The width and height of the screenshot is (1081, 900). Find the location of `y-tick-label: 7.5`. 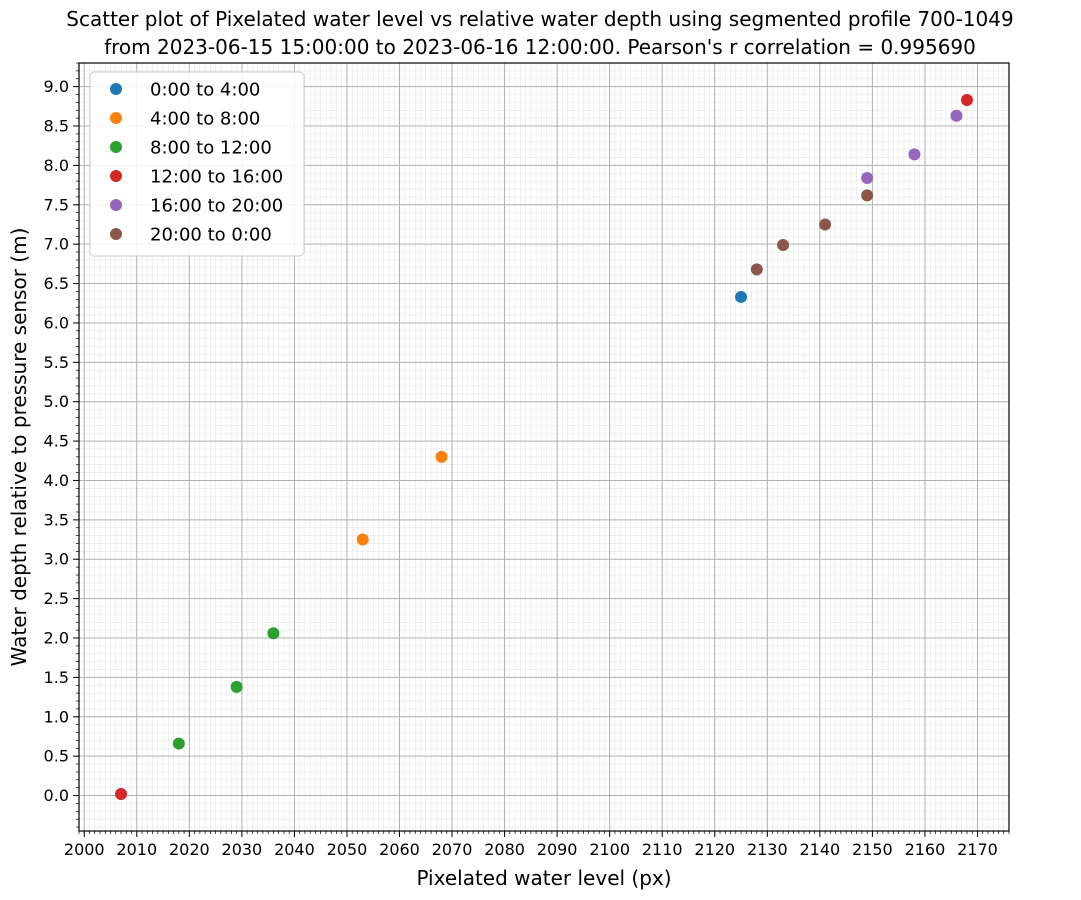

y-tick-label: 7.5 is located at coordinates (56, 204).